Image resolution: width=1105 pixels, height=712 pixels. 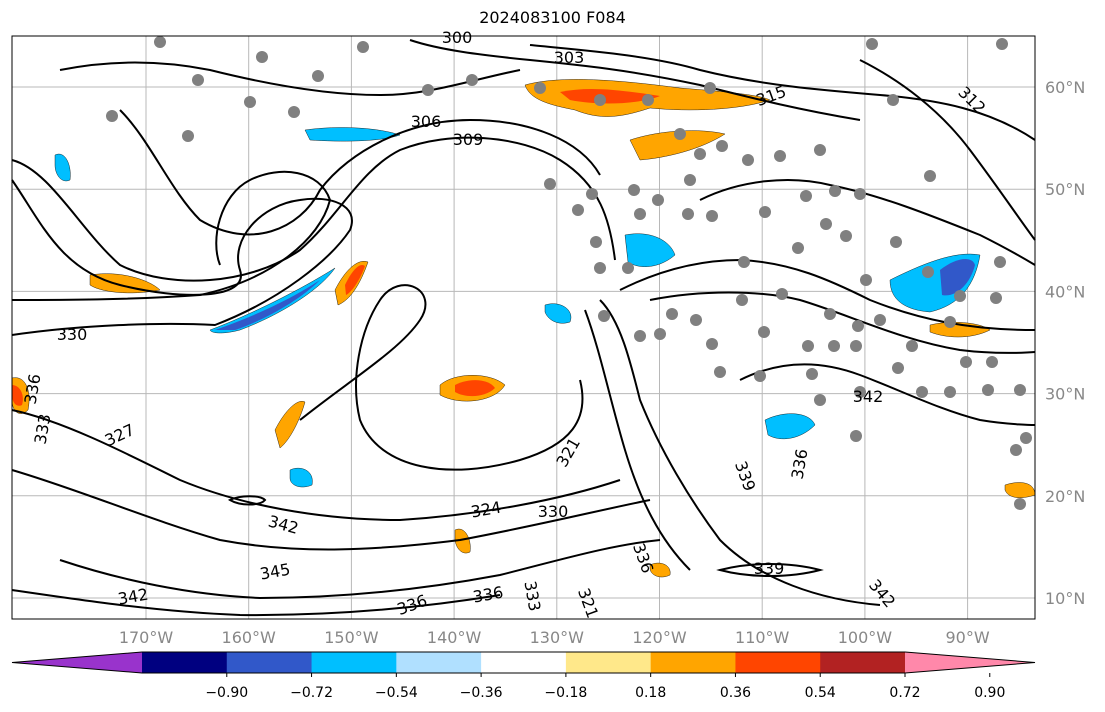 What do you see at coordinates (301, 477) in the screenshot?
I see `shade-negative-hawaii` at bounding box center [301, 477].